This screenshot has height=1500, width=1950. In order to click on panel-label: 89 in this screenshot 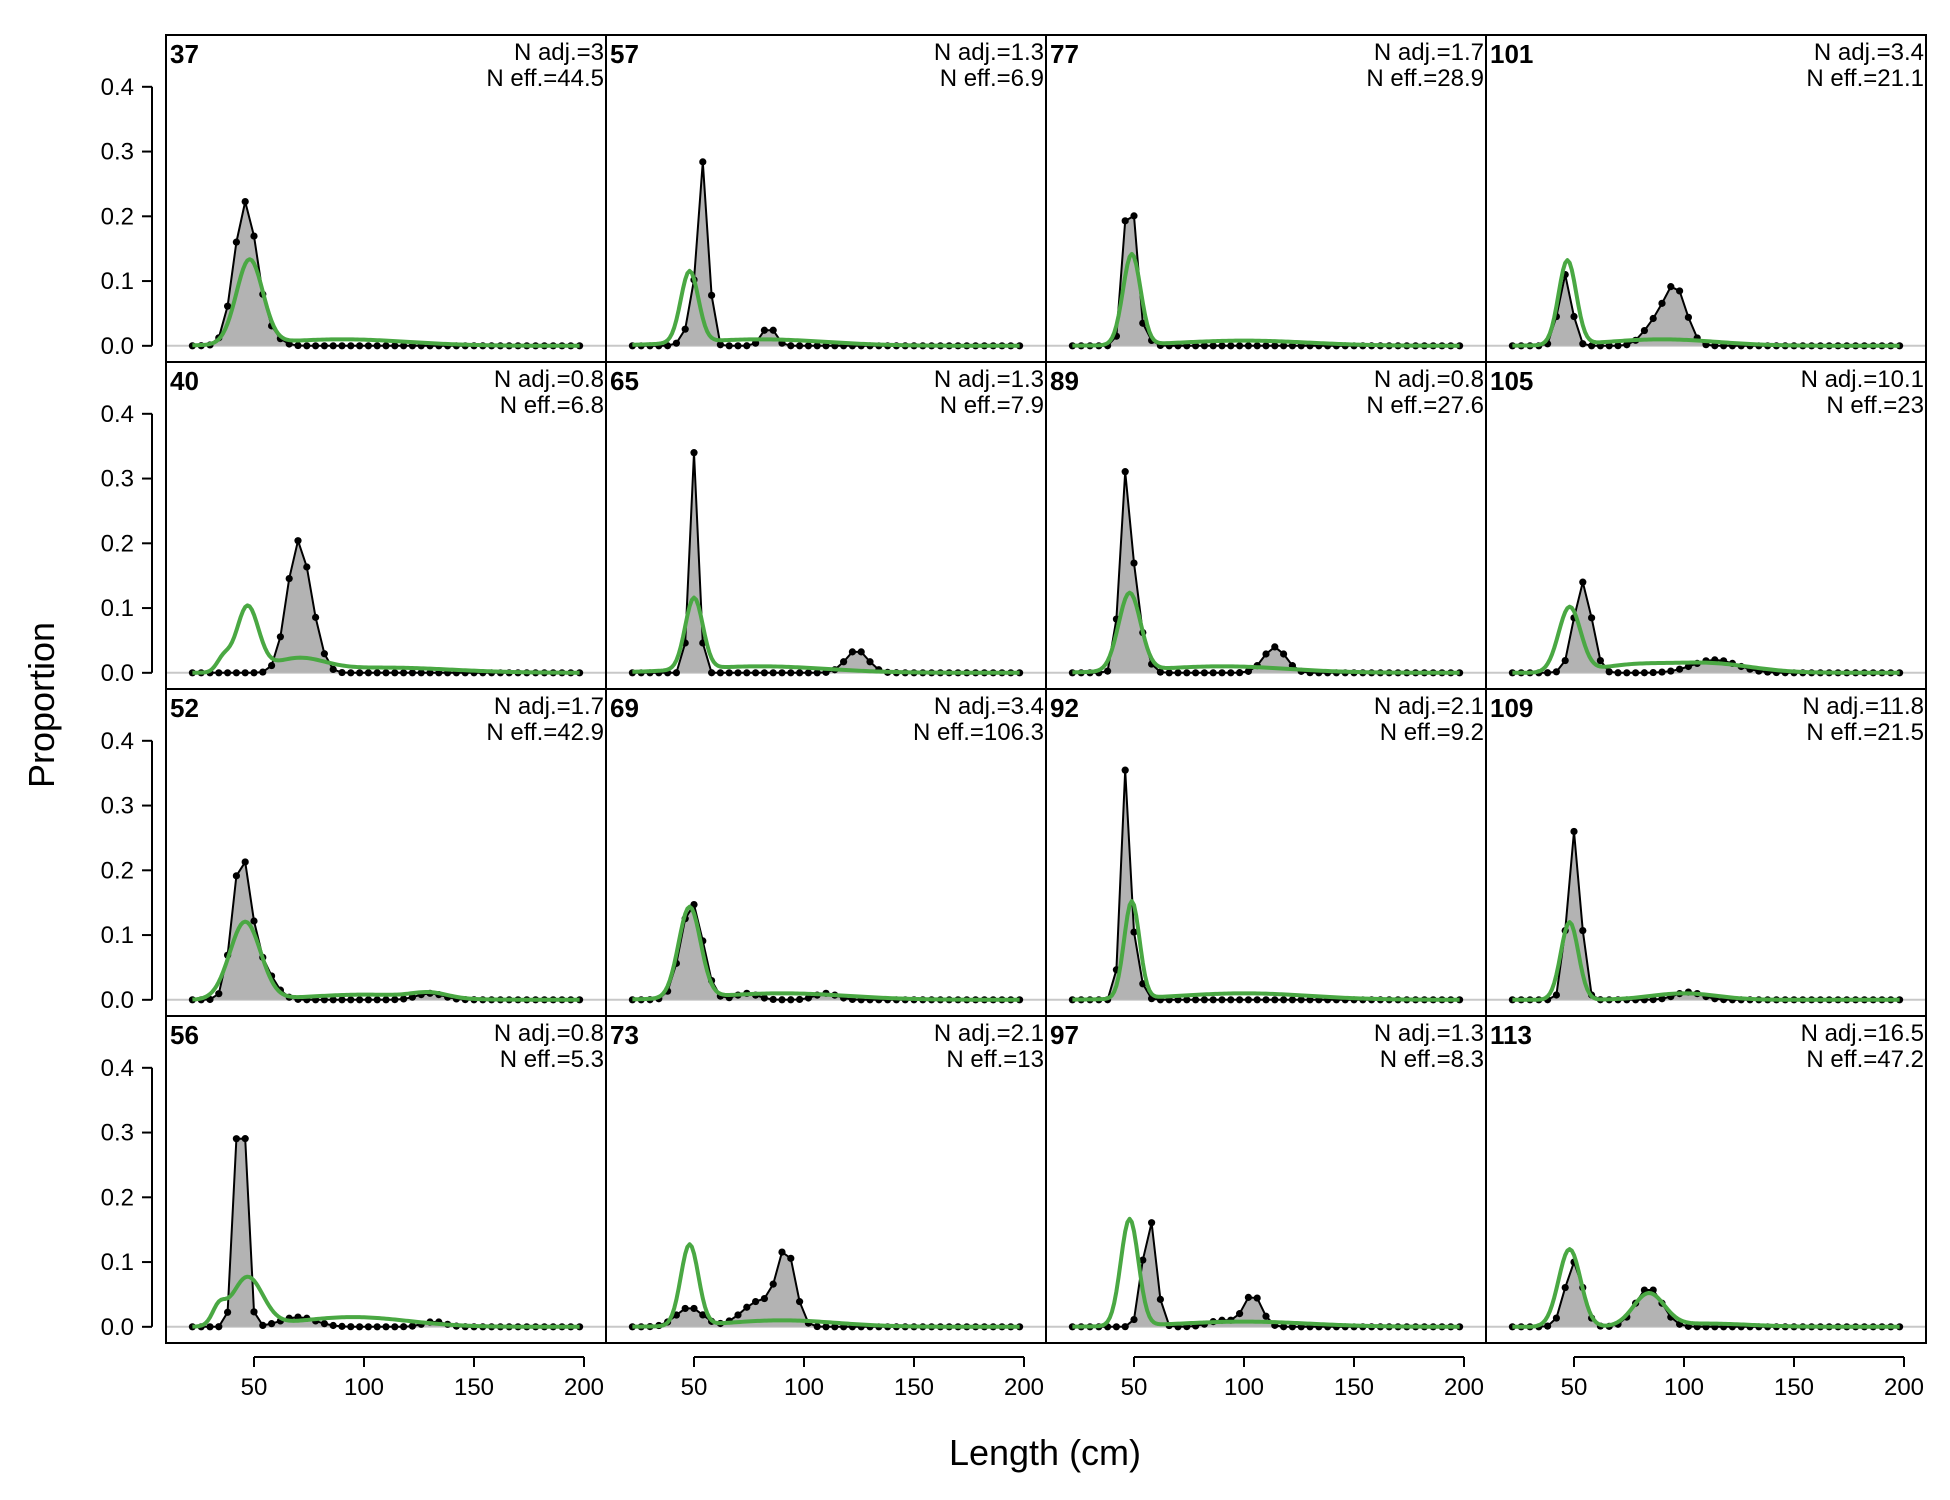, I will do `click(1064, 381)`.